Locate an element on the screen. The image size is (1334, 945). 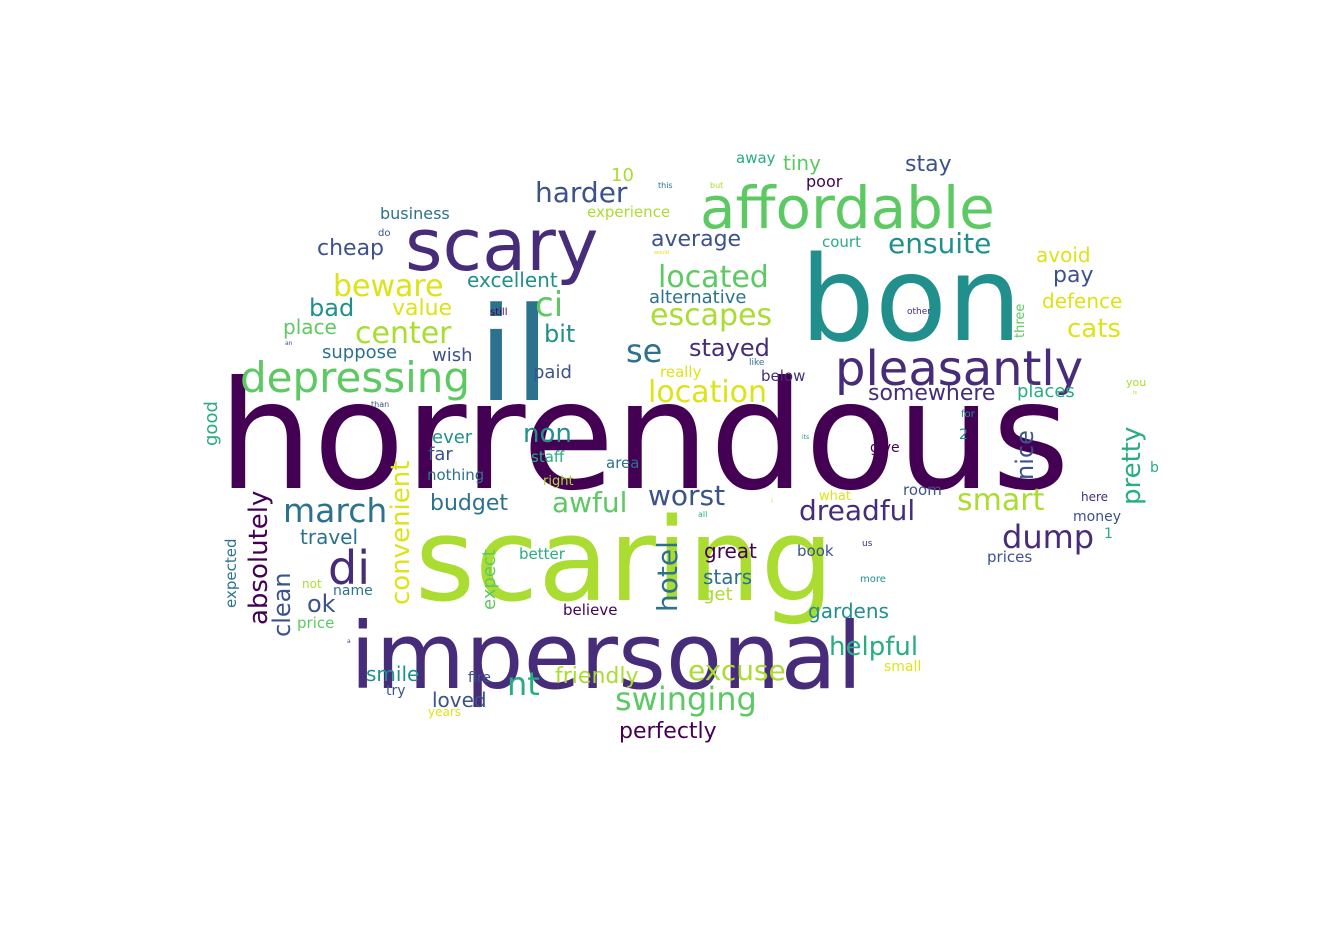
word-alternative: alternative is located at coordinates (697, 297).